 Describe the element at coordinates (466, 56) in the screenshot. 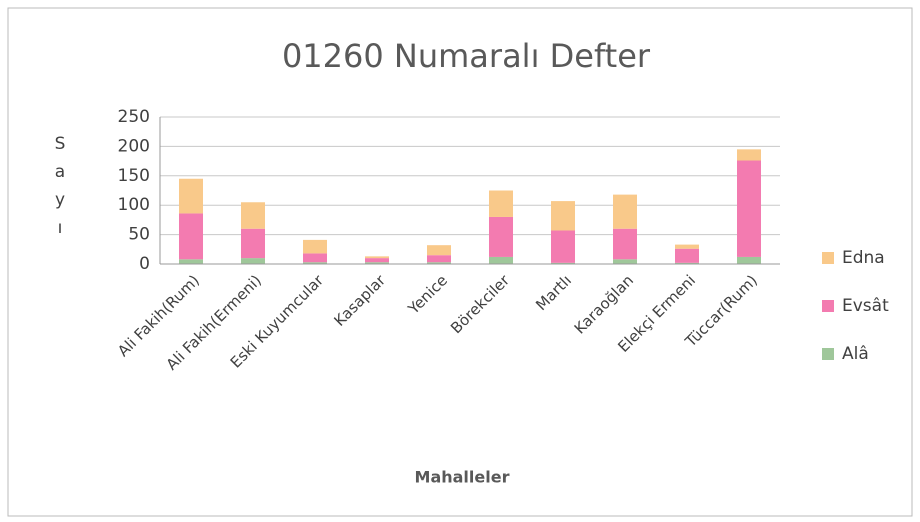

I see `chart-title: 01260 Numaralı Defter` at that location.